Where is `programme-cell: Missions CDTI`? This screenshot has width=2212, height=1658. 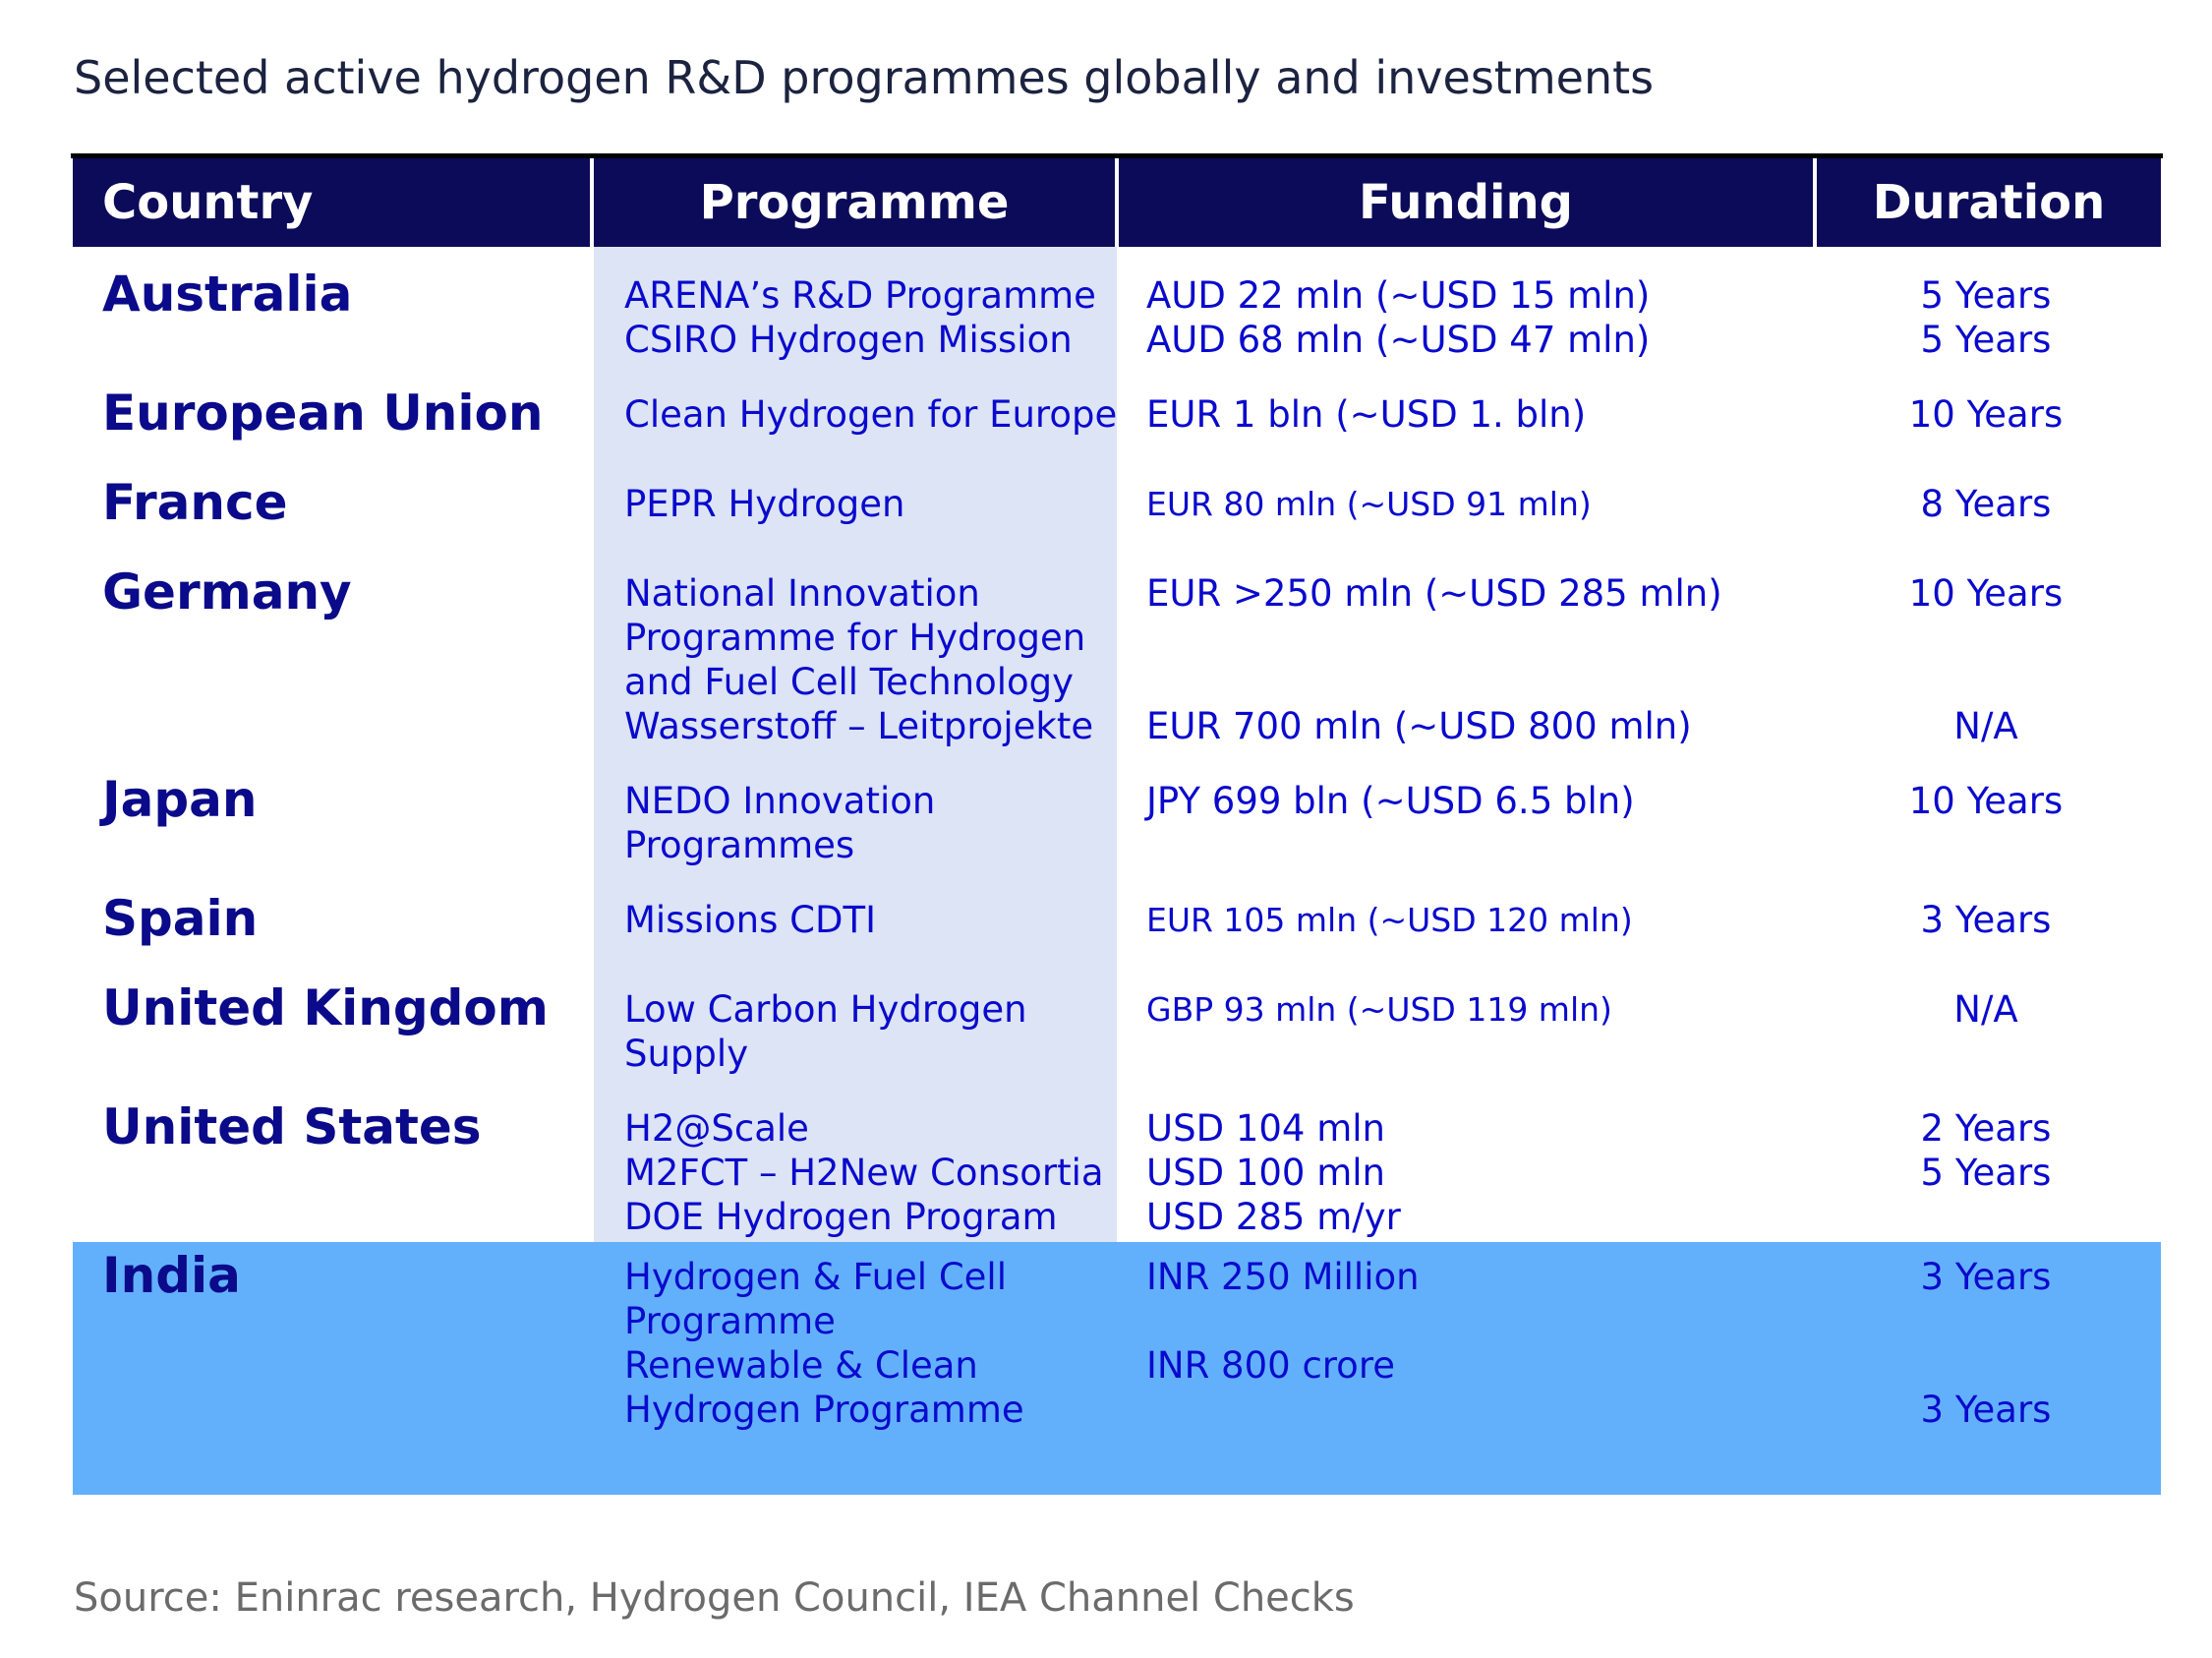 programme-cell: Missions CDTI is located at coordinates (750, 920).